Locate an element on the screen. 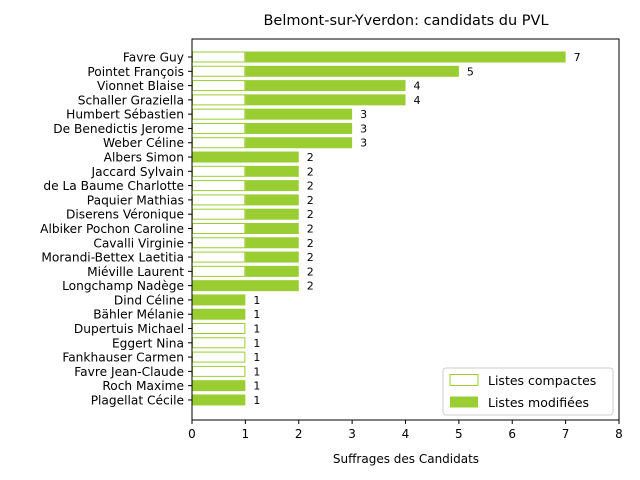  y-tick-label-schaller-graziella: Schaller Graziella is located at coordinates (131, 100).